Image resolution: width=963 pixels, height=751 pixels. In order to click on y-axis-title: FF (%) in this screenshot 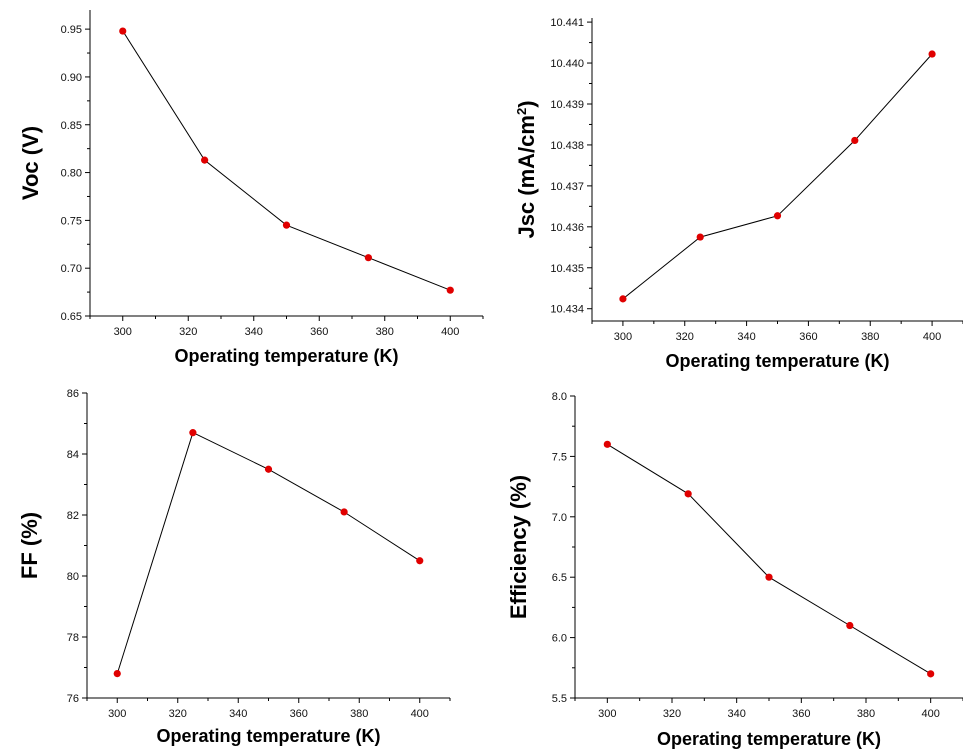, I will do `click(29, 545)`.